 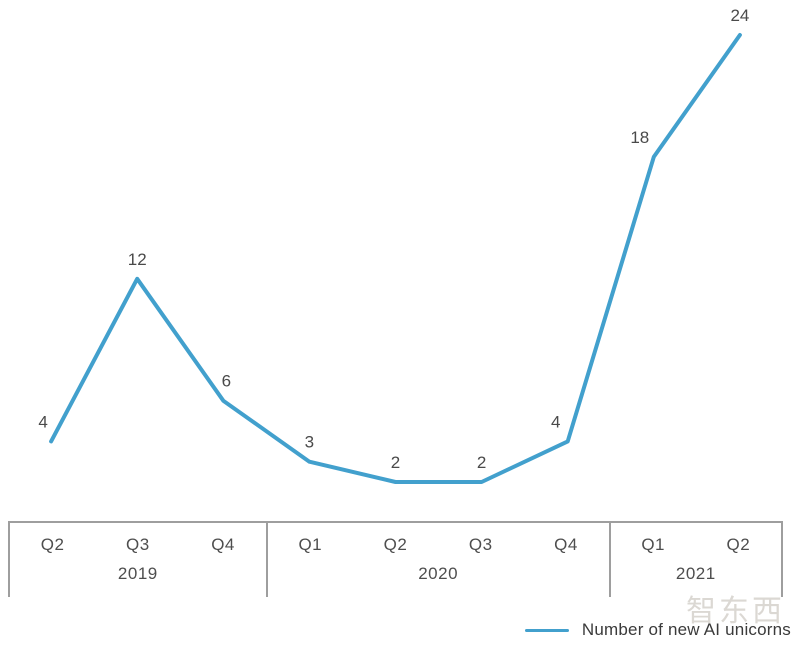 I want to click on year-label: 2020, so click(x=438, y=573).